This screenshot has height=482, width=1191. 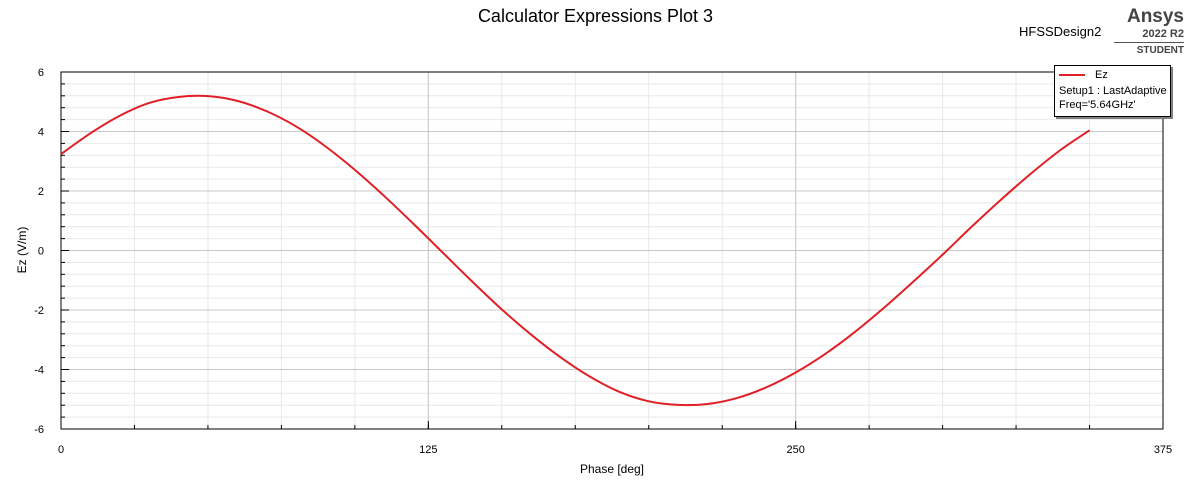 What do you see at coordinates (1101, 75) in the screenshot?
I see `legend-series-name: Ez` at bounding box center [1101, 75].